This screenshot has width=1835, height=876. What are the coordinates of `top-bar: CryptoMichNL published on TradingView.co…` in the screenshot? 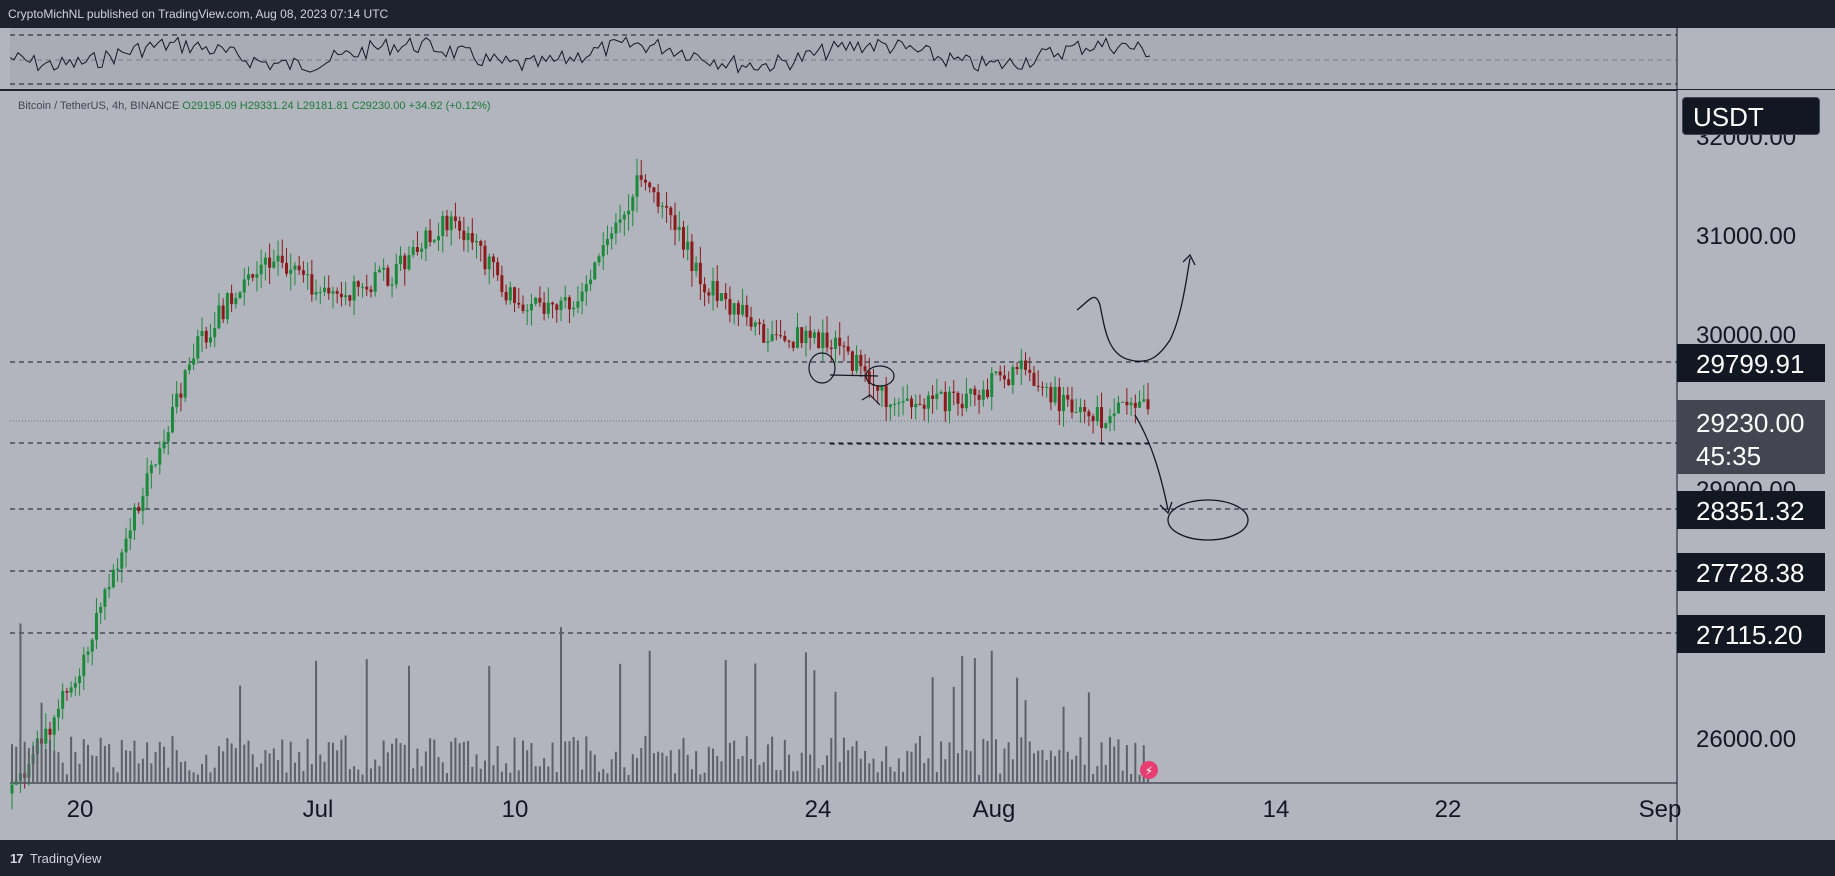 It's located at (917, 14).